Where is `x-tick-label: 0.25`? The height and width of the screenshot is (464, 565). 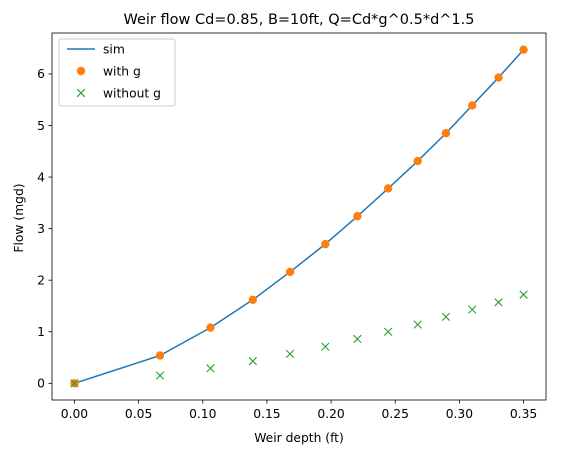 x-tick-label: 0.25 is located at coordinates (395, 414).